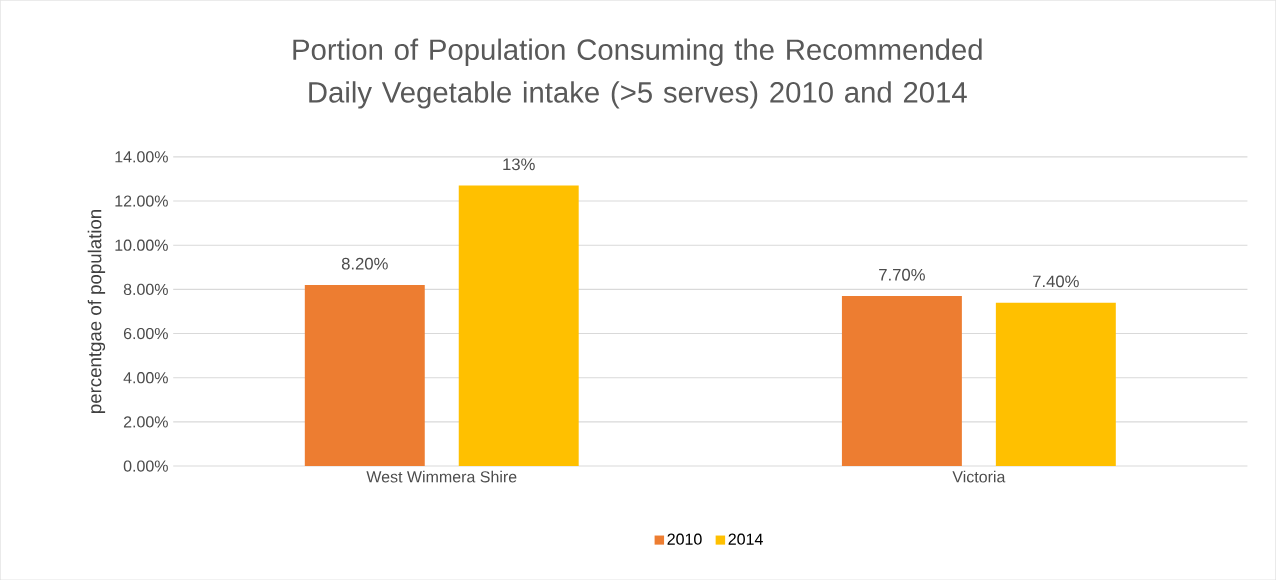  I want to click on data-label: 7.70%, so click(902, 274).